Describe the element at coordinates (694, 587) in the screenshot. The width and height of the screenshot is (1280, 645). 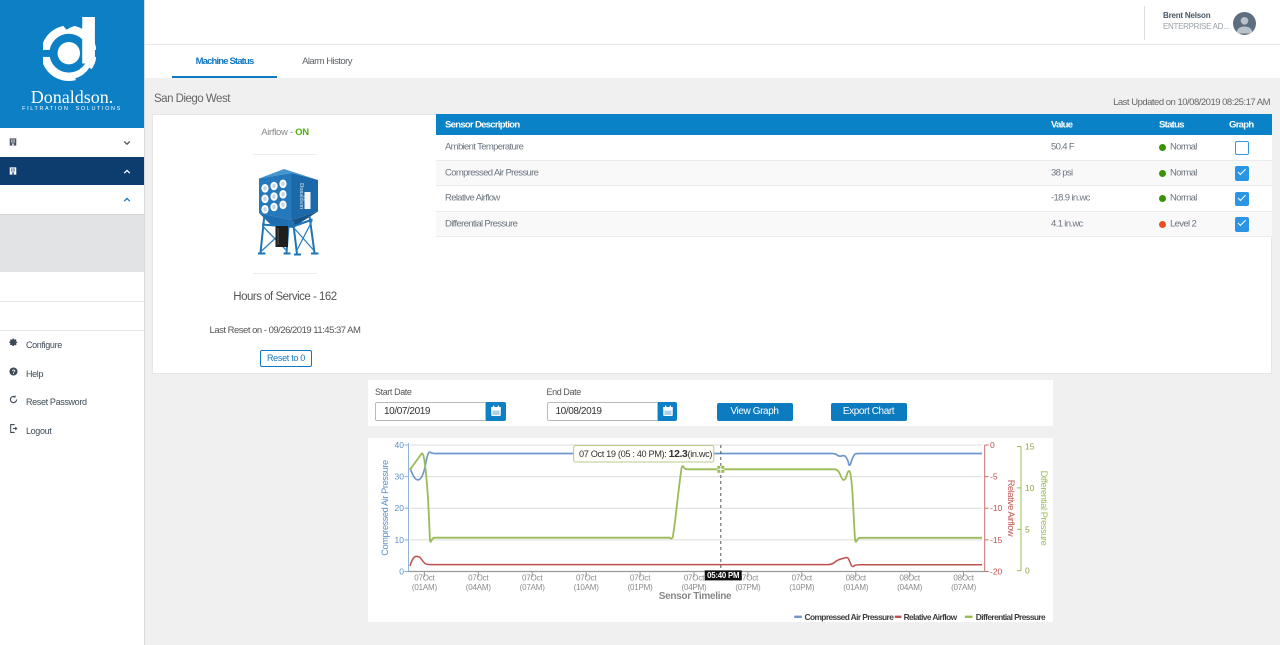
I see `svg-text: (04PM)` at that location.